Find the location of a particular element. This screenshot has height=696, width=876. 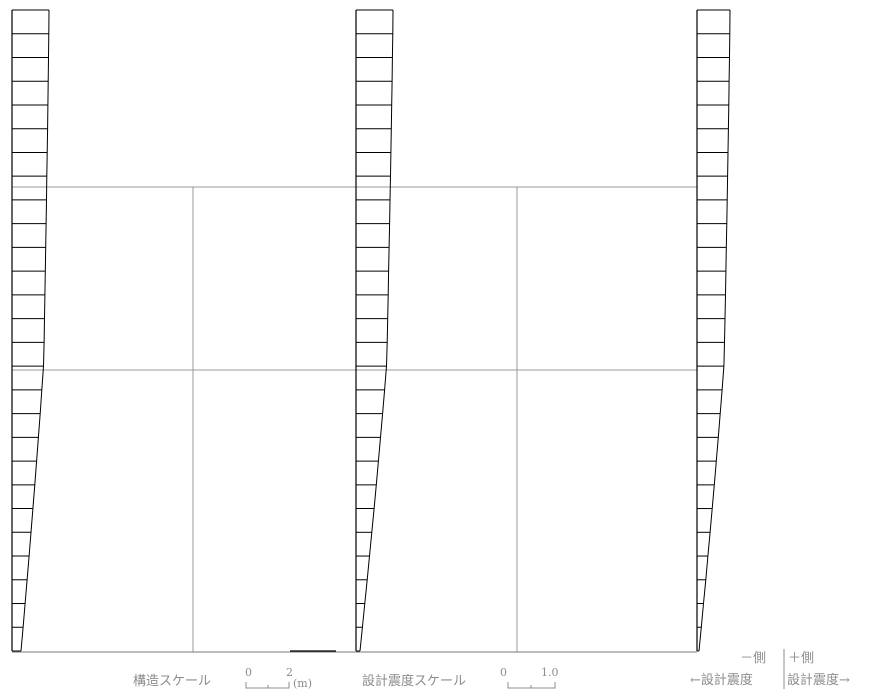

minus-seismic-label: ←設計震度 is located at coordinates (721, 680).